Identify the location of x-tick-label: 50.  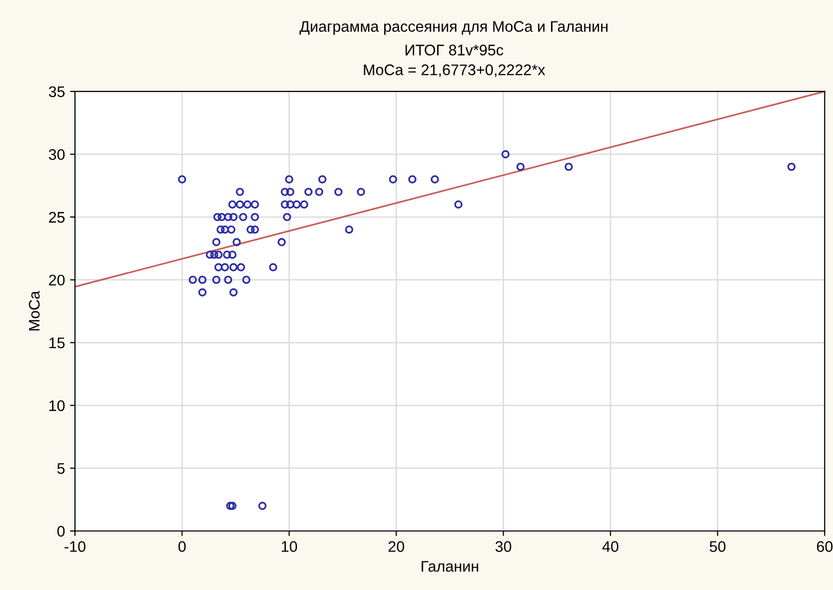
(718, 546).